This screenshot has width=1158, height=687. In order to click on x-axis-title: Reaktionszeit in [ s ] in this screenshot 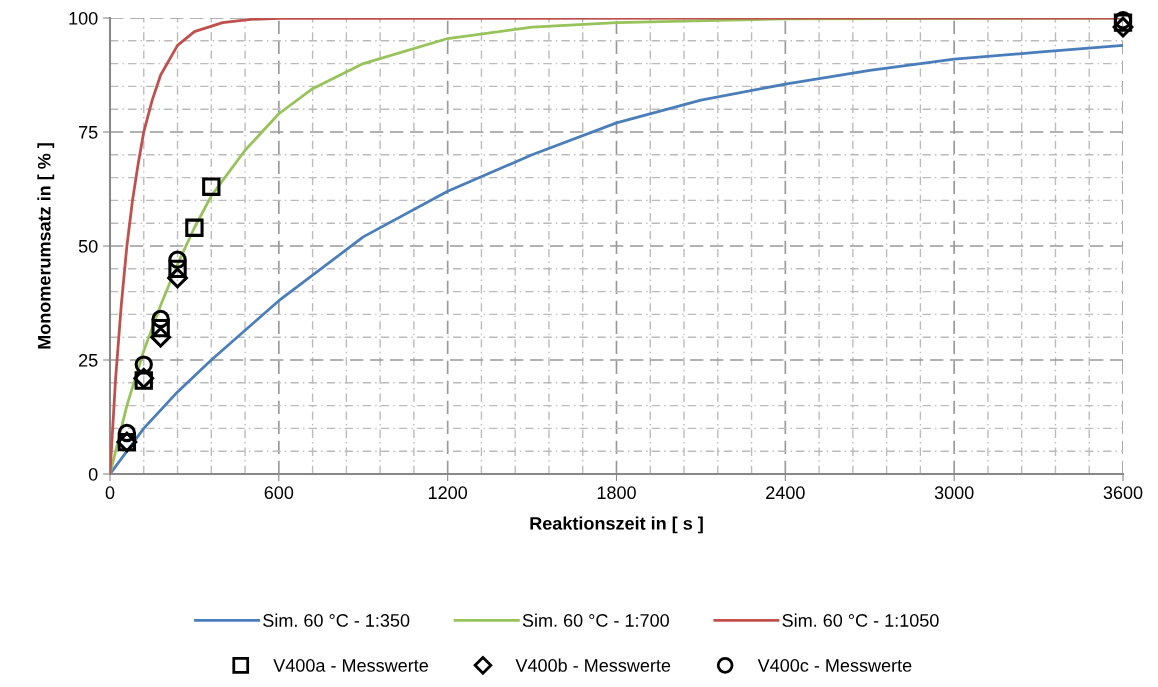, I will do `click(616, 525)`.